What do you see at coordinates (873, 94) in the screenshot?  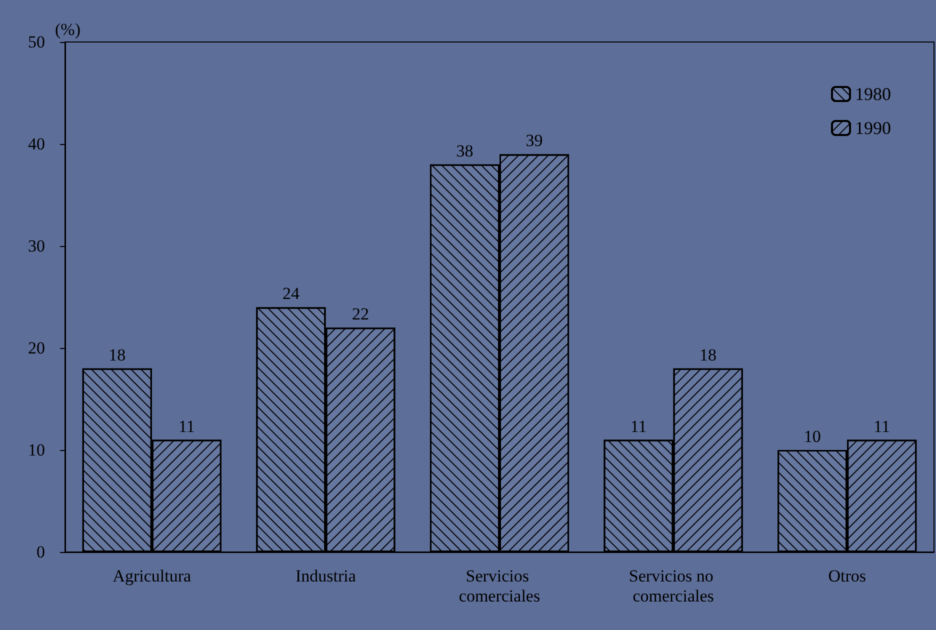 I see `legend-label: 1980` at bounding box center [873, 94].